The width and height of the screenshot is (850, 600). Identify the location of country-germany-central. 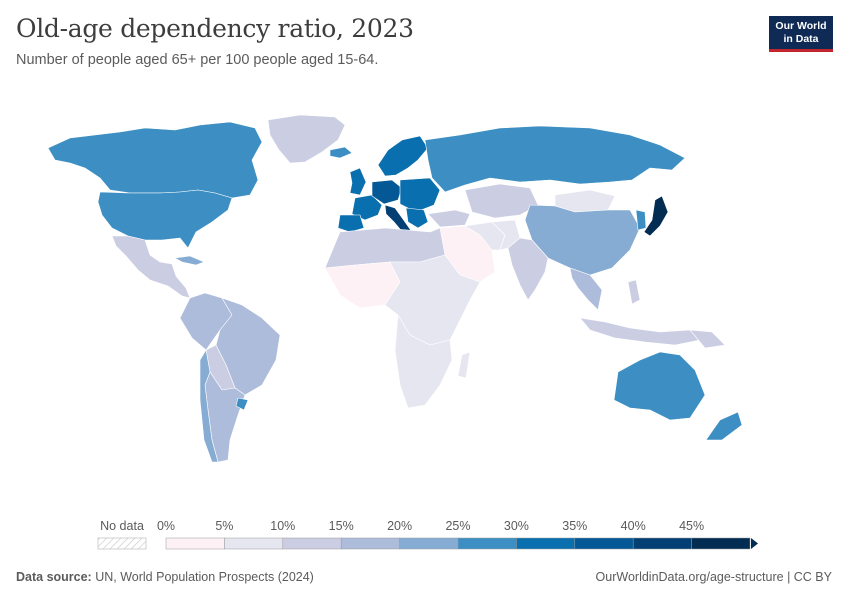
(387, 192).